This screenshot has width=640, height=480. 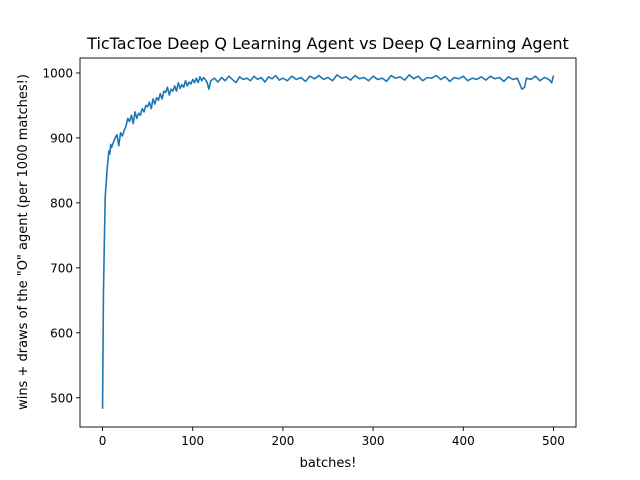 What do you see at coordinates (282, 441) in the screenshot?
I see `x-tick-label: 200` at bounding box center [282, 441].